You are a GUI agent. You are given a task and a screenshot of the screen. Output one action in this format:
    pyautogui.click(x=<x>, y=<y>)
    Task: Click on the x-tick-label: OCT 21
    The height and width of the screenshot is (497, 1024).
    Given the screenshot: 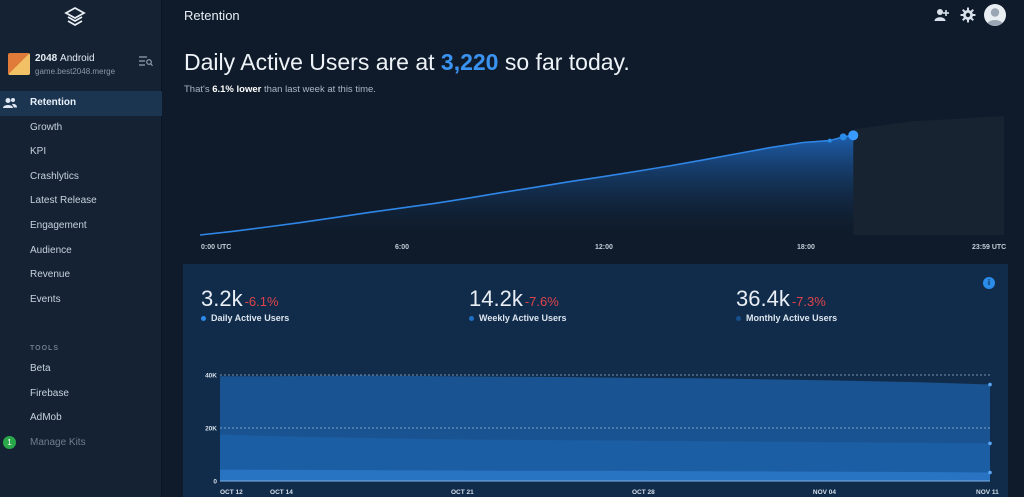 What is the action you would take?
    pyautogui.click(x=462, y=492)
    